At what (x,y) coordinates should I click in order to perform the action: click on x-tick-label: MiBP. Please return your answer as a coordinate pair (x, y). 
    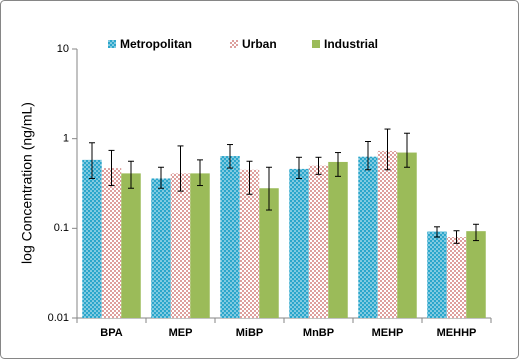
    Looking at the image, I should click on (250, 333).